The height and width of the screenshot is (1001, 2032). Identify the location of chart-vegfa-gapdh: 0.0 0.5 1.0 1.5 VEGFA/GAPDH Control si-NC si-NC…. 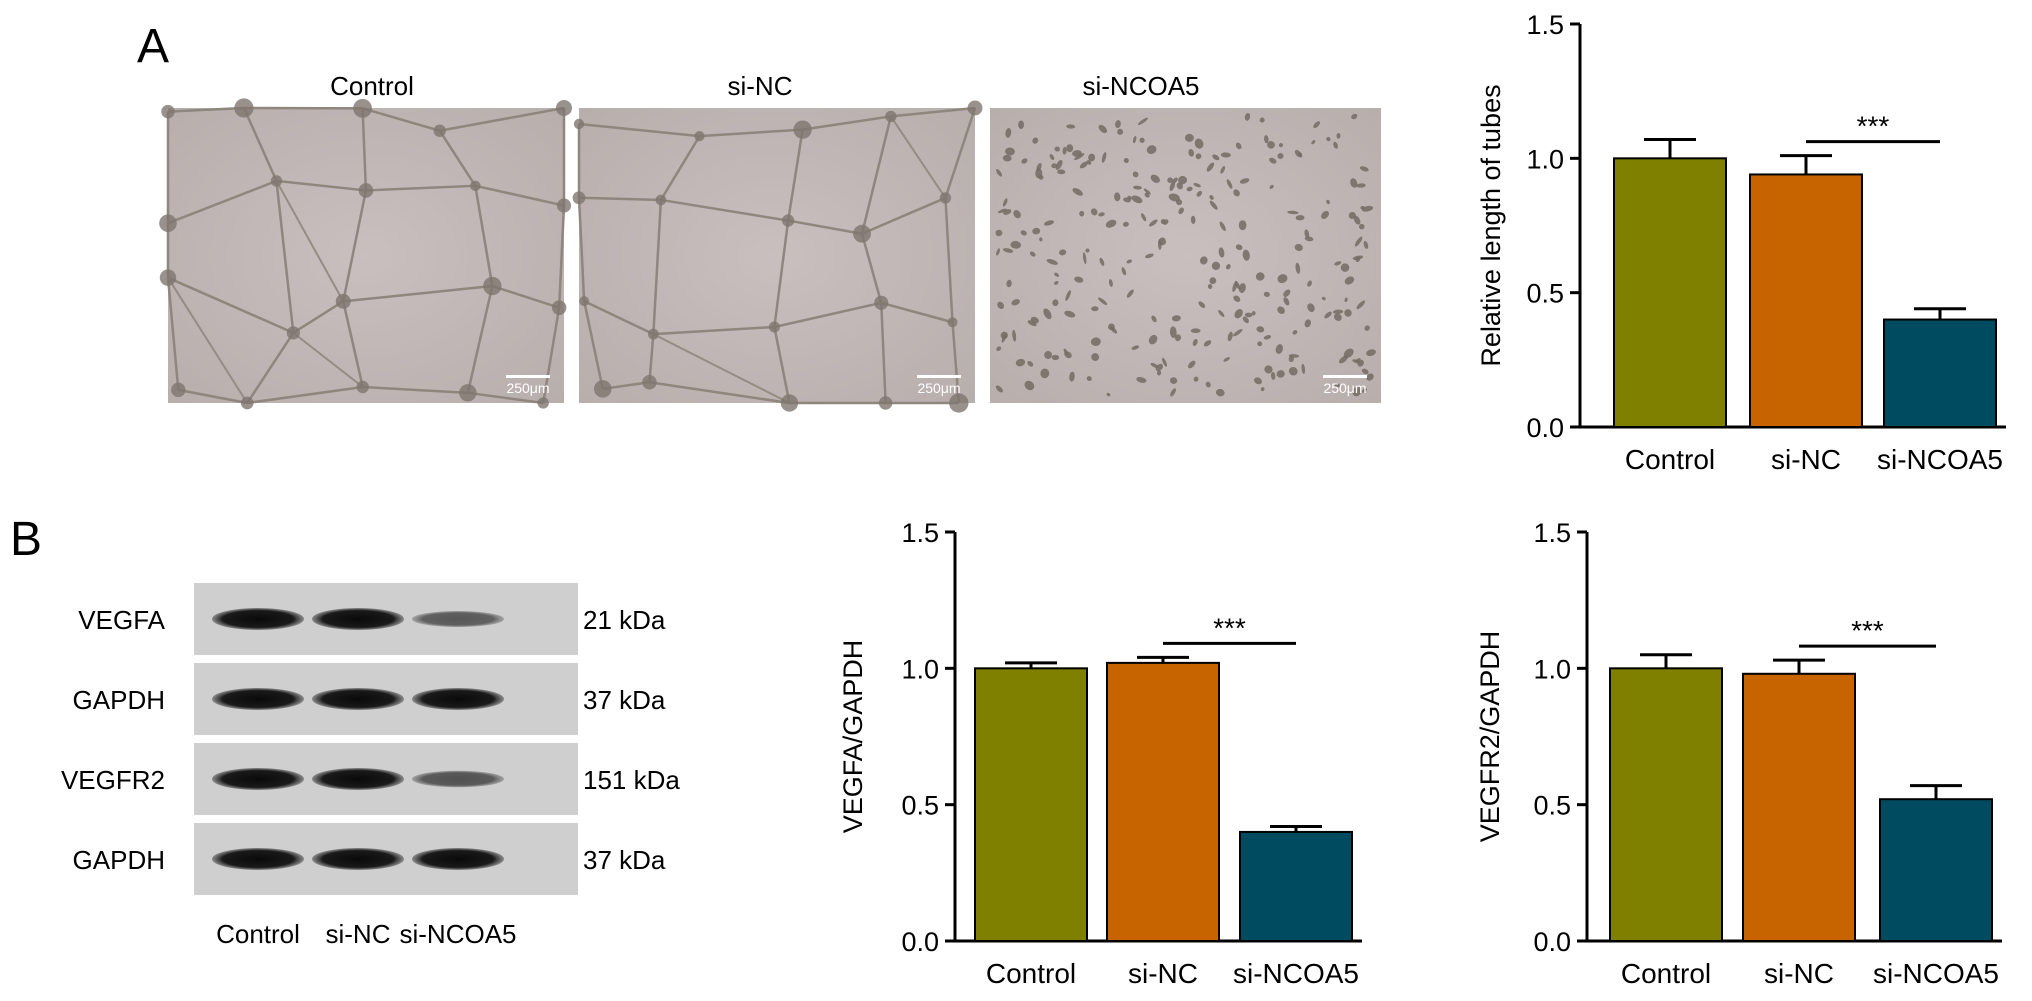
(1100, 753).